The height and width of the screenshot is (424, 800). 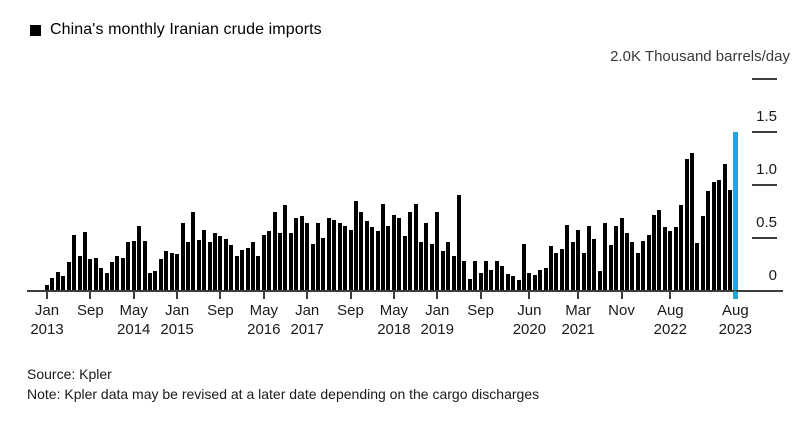 What do you see at coordinates (736, 215) in the screenshot?
I see `bar-highlighted` at bounding box center [736, 215].